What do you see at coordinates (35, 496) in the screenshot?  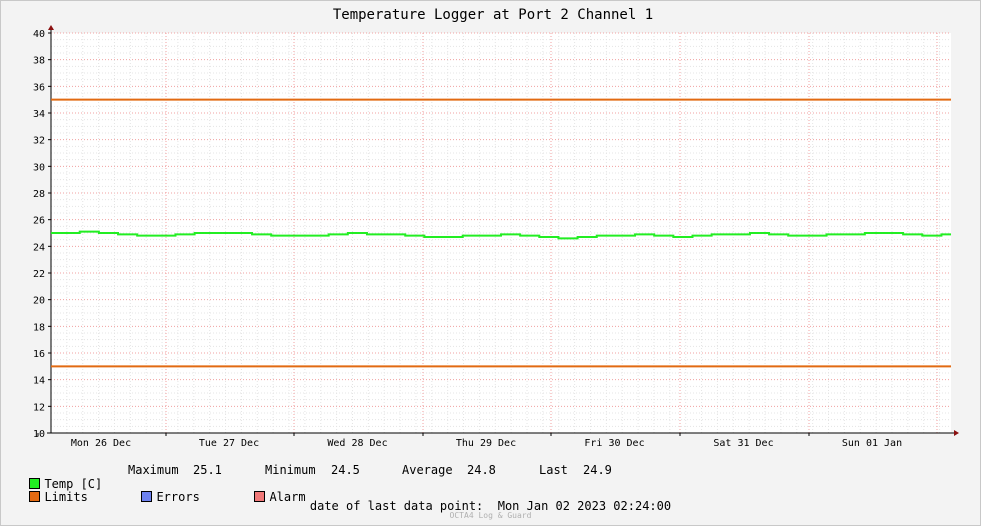 I see `limits-swatch` at bounding box center [35, 496].